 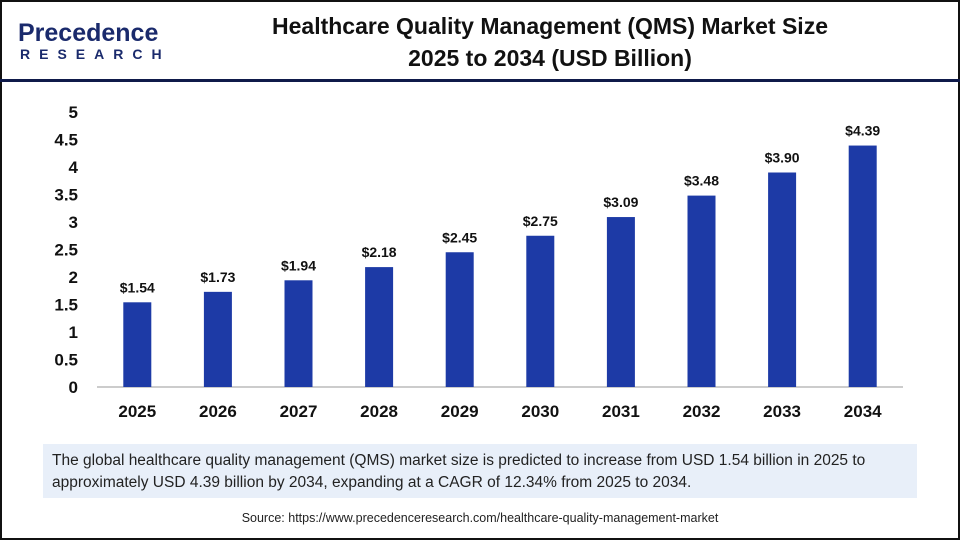 What do you see at coordinates (620, 302) in the screenshot?
I see `bar-2031` at bounding box center [620, 302].